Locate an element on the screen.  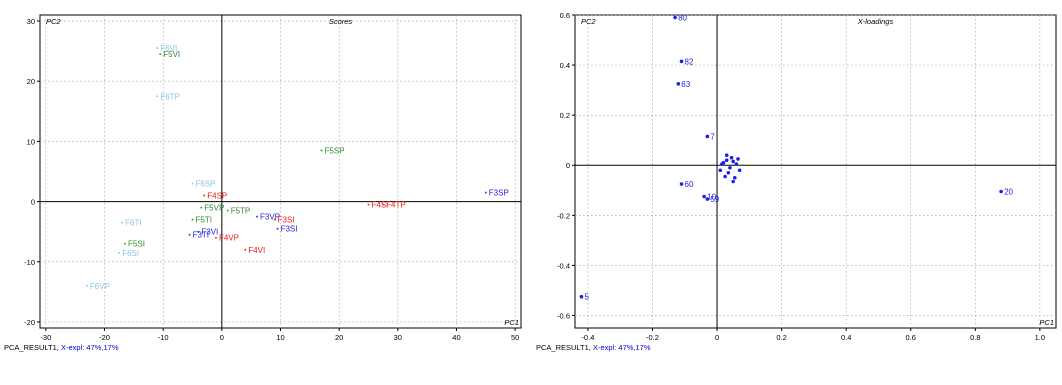
x-tick-label: -30 is located at coordinates (45, 337).